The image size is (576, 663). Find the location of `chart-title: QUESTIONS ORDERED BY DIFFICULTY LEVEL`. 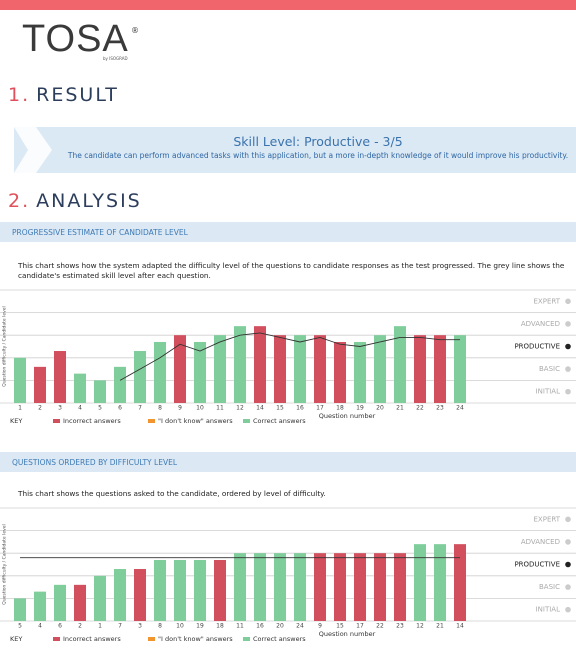

chart-title: QUESTIONS ORDERED BY DIFFICULTY LEVEL is located at coordinates (94, 462).